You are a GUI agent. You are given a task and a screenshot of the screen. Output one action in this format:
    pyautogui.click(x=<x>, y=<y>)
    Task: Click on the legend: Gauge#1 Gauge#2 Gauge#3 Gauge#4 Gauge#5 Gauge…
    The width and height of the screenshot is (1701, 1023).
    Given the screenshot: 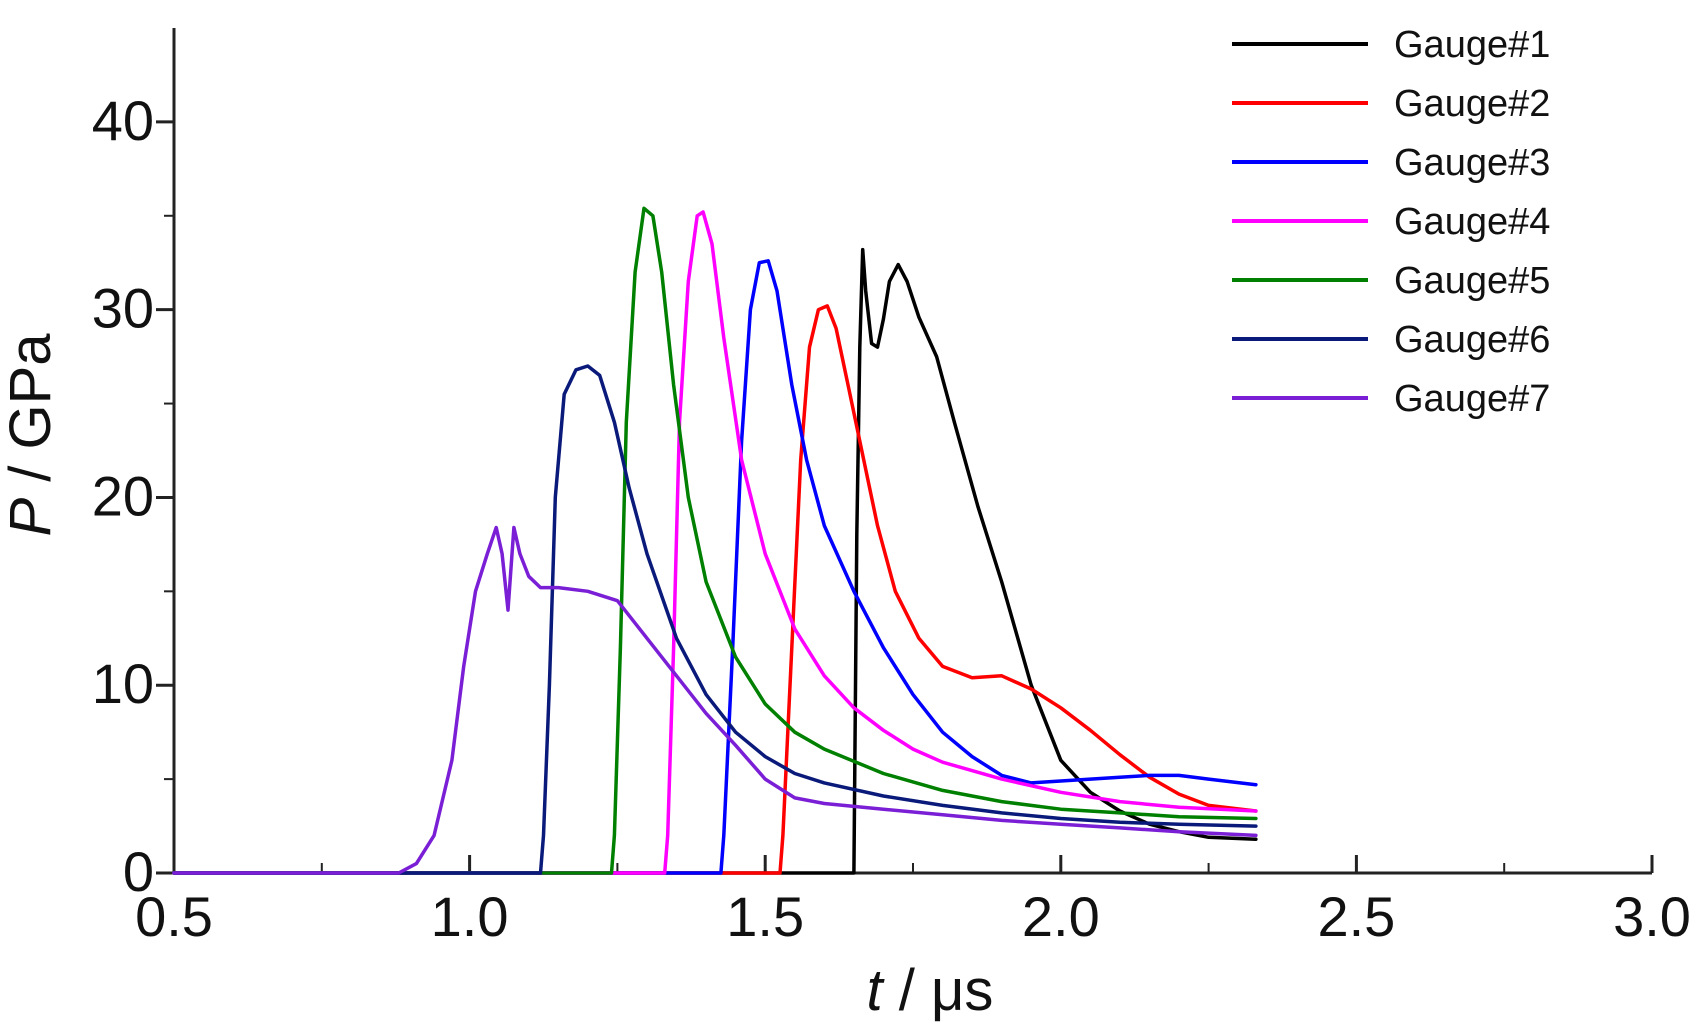 What is the action you would take?
    pyautogui.click(x=1391, y=222)
    